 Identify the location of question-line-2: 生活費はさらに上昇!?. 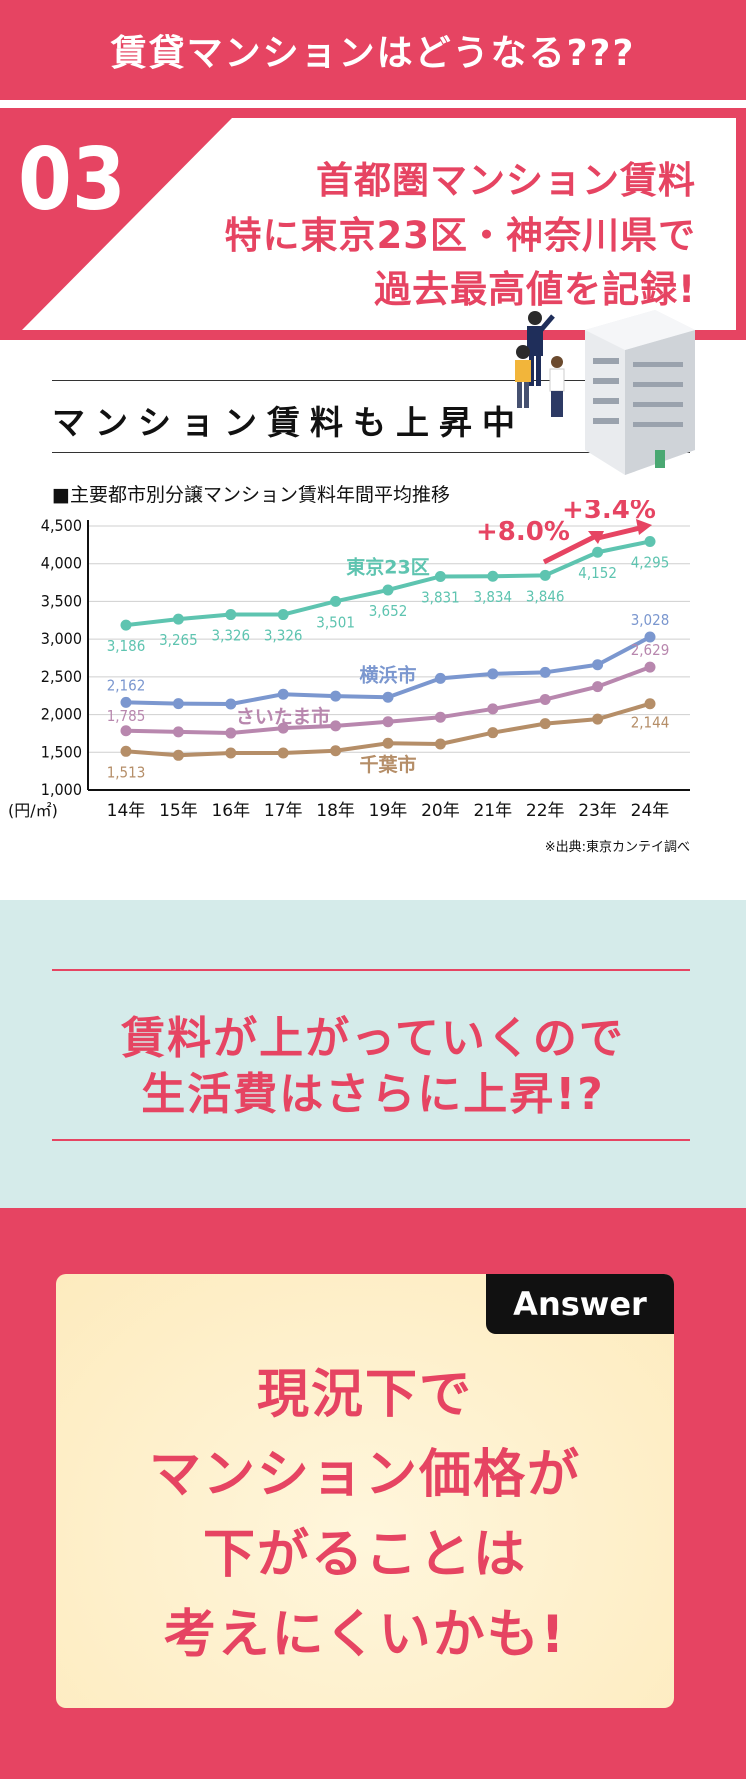
(373, 1094).